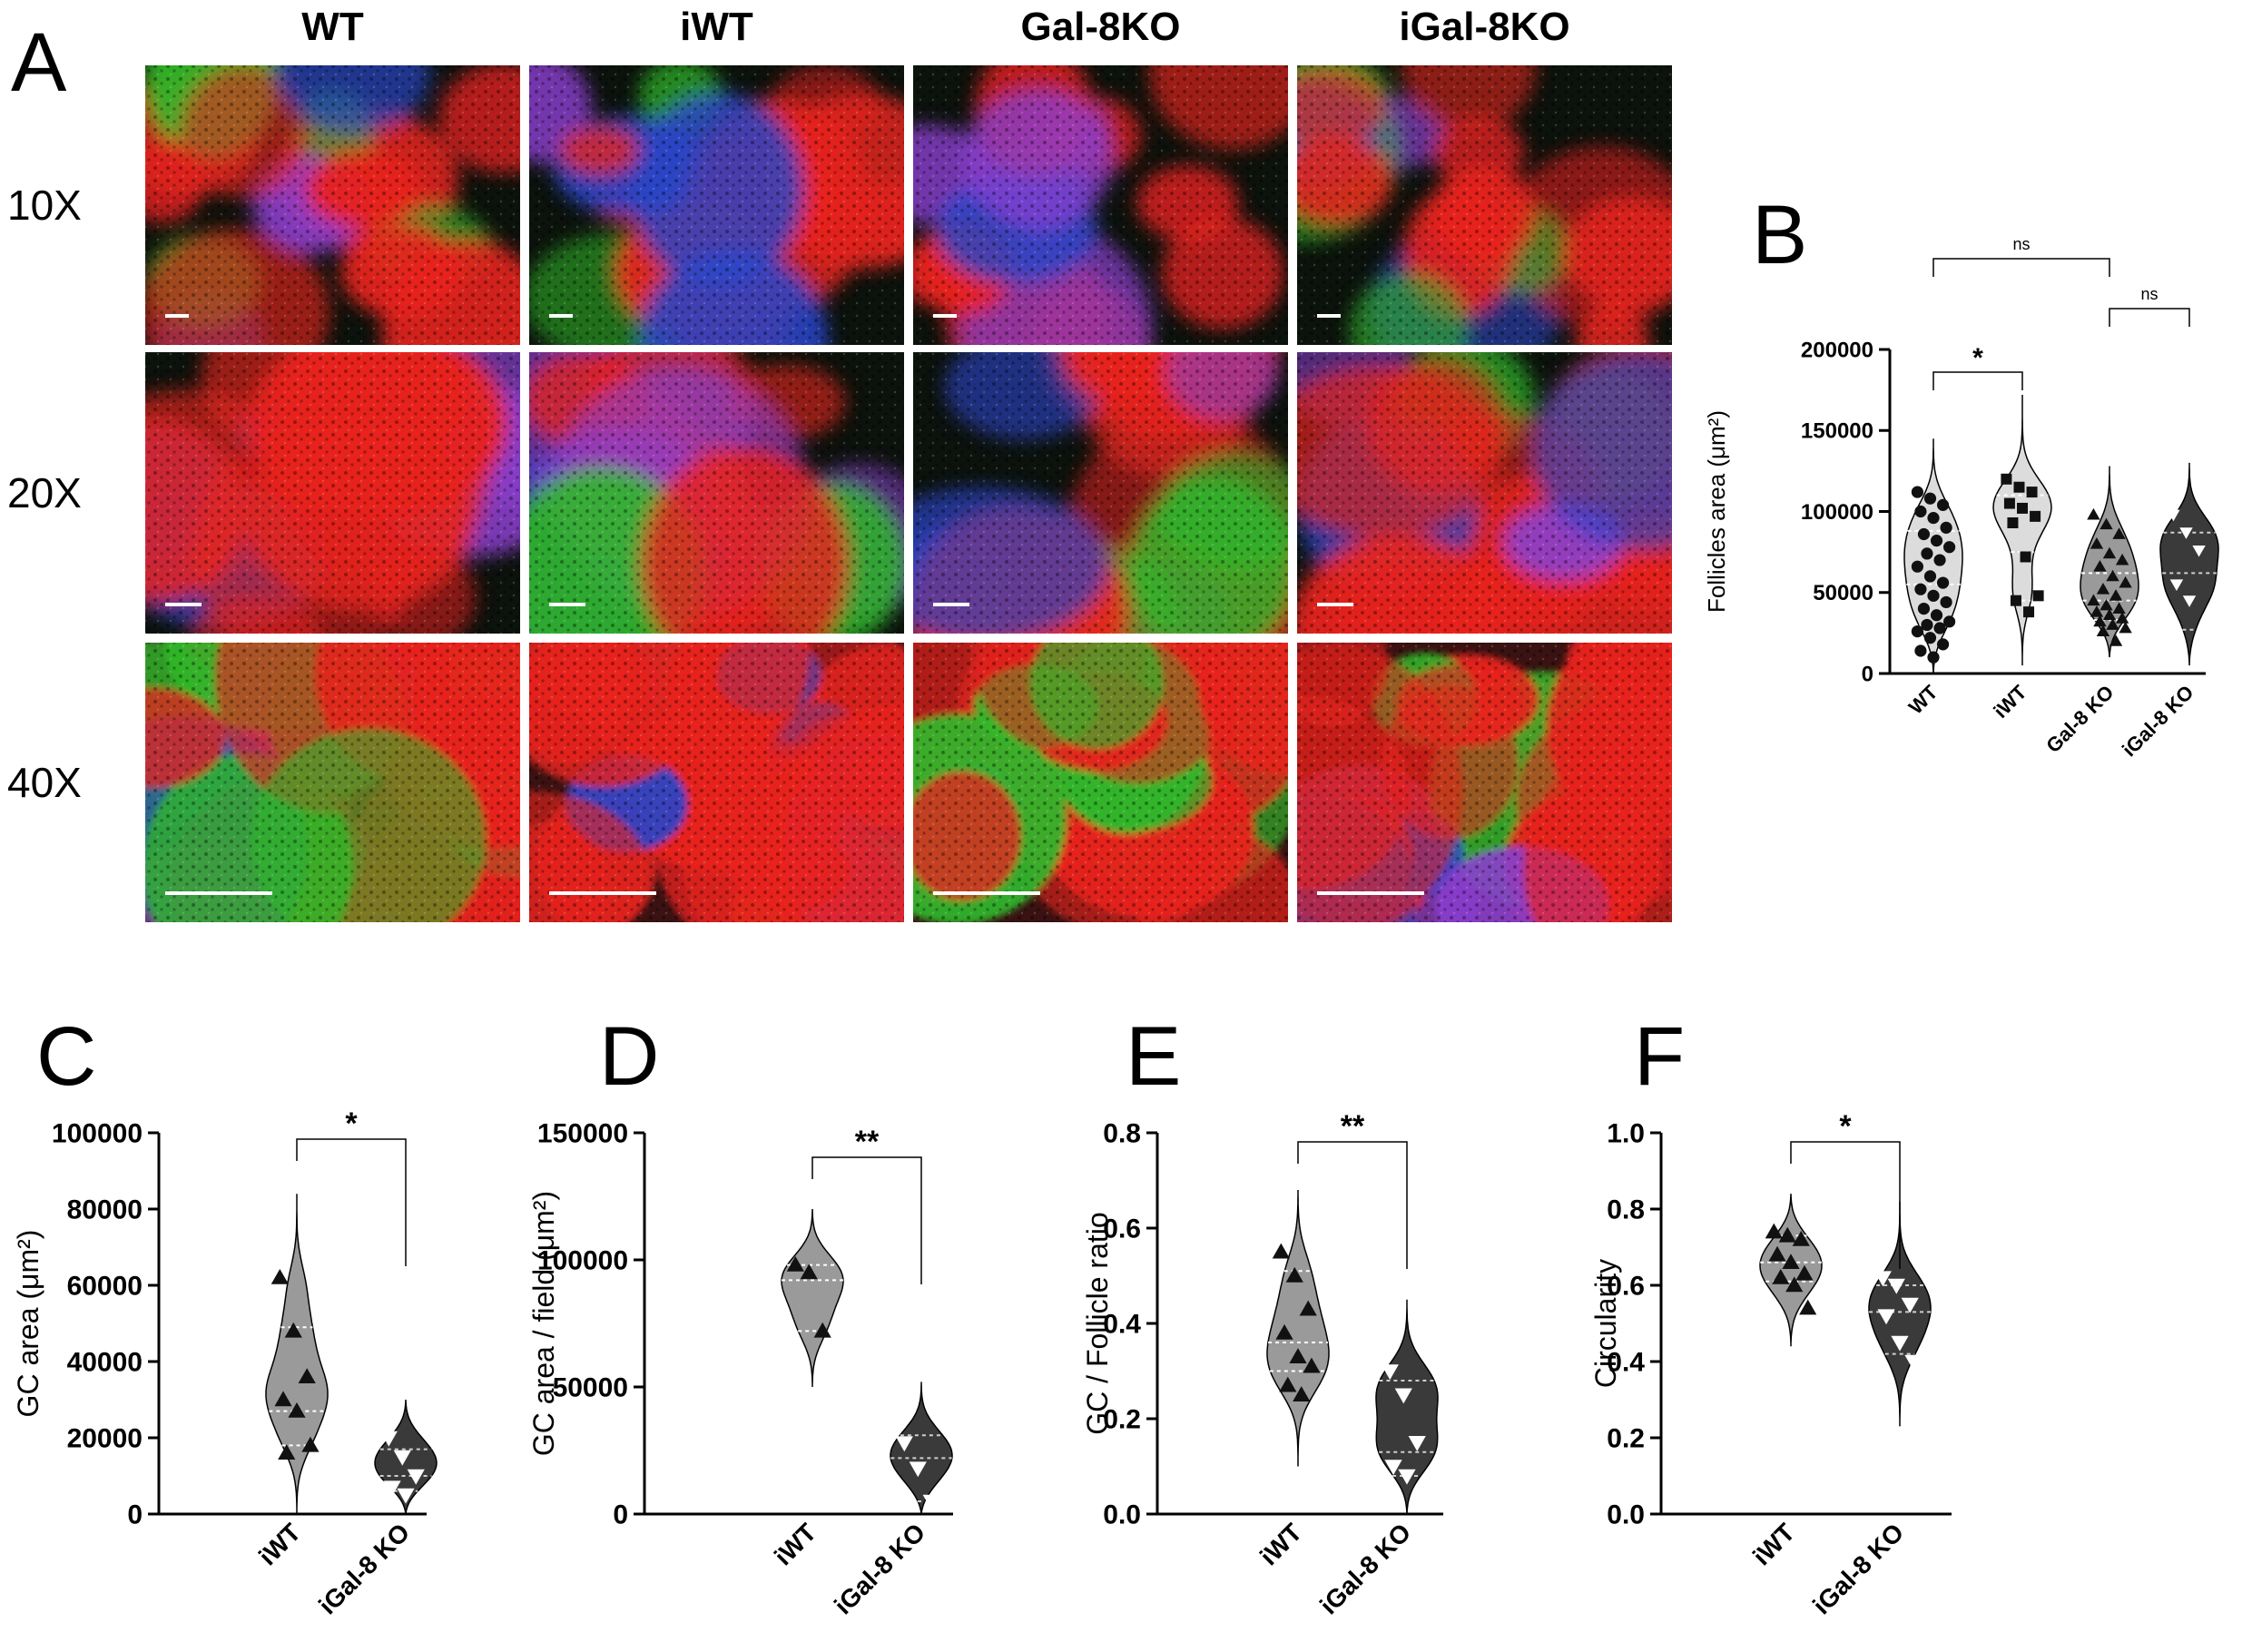 The image size is (2252, 1652). Describe the element at coordinates (1606, 1323) in the screenshot. I see `y-axis-label: Circularity` at that location.